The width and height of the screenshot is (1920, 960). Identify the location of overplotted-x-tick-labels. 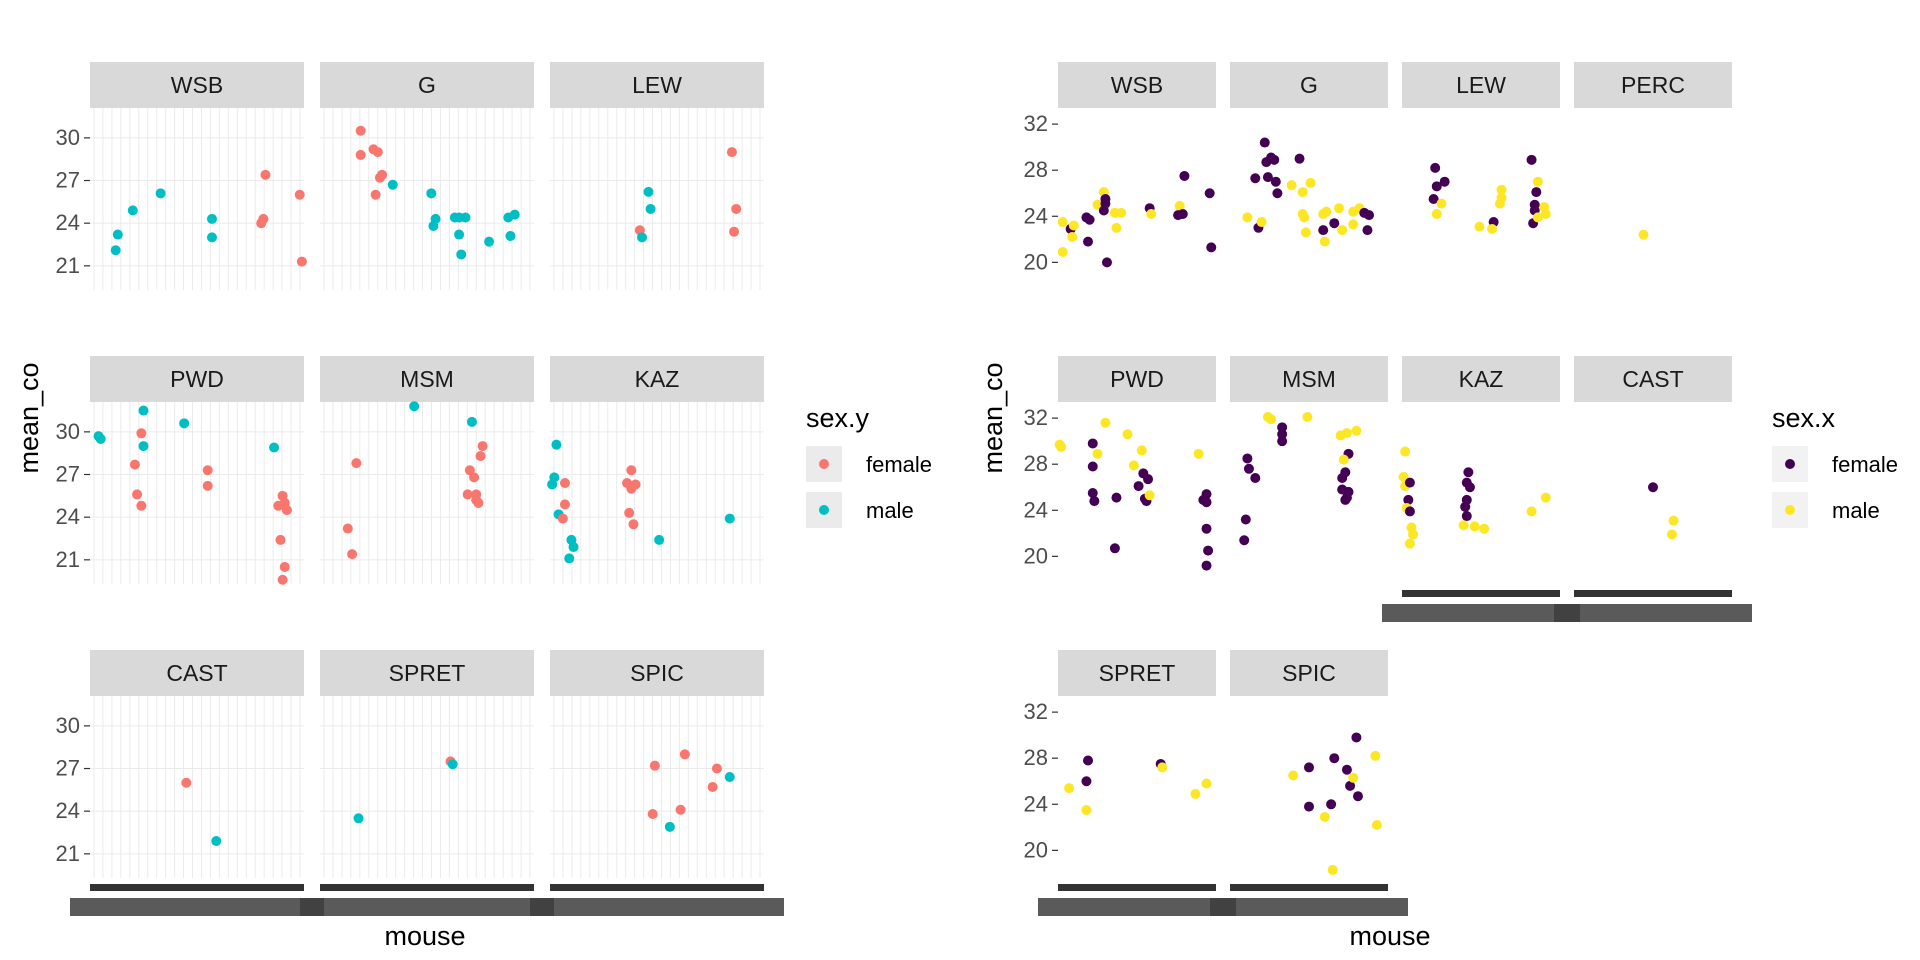
(1137, 907).